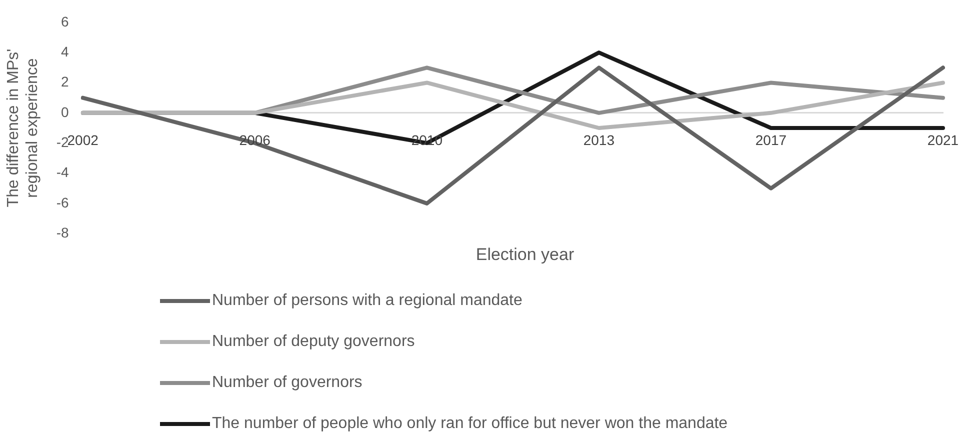 The width and height of the screenshot is (973, 442). I want to click on y-tick-label: 4, so click(65, 51).